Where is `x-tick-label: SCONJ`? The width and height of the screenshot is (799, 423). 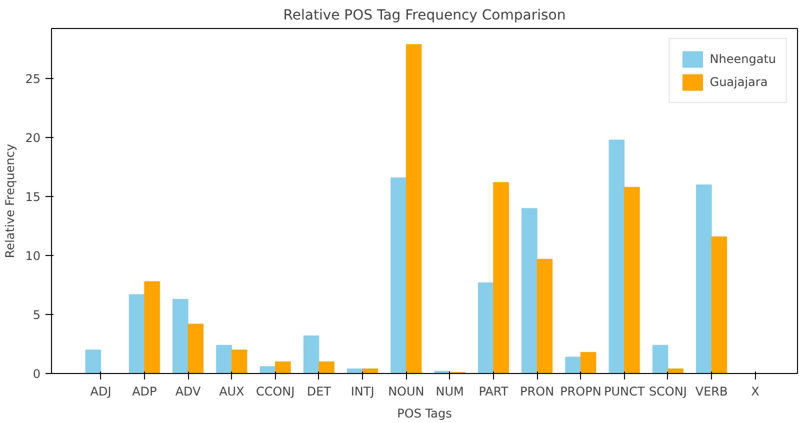 x-tick-label: SCONJ is located at coordinates (667, 391).